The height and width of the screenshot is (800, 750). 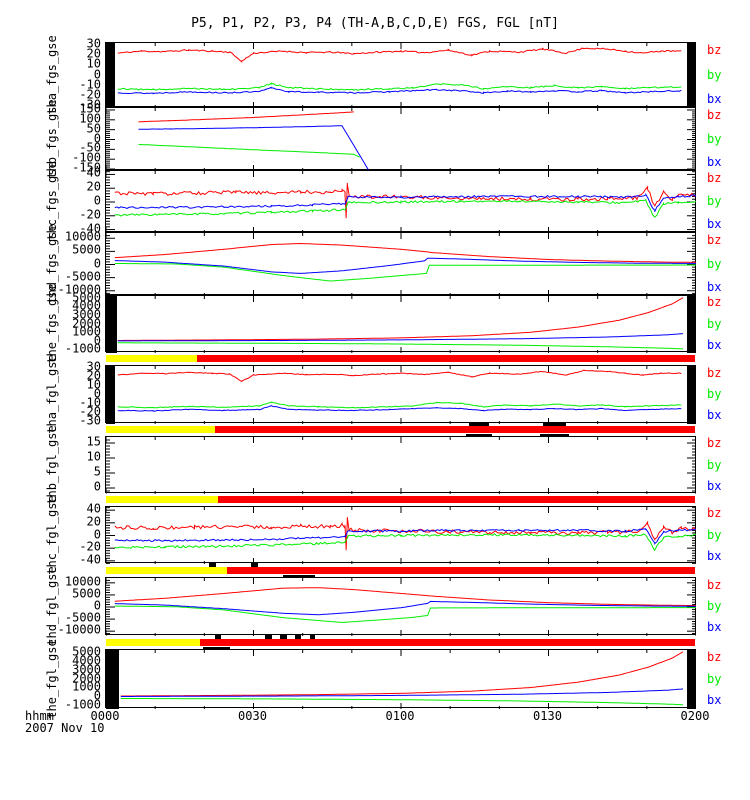 I want to click on x-tick-label: 0000, so click(x=105, y=716).